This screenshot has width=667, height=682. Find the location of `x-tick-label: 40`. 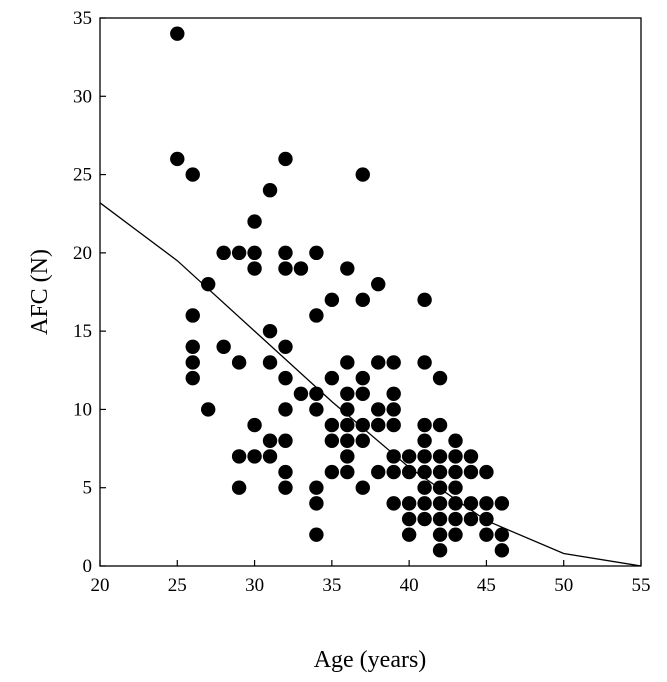

x-tick-label: 40 is located at coordinates (409, 585).